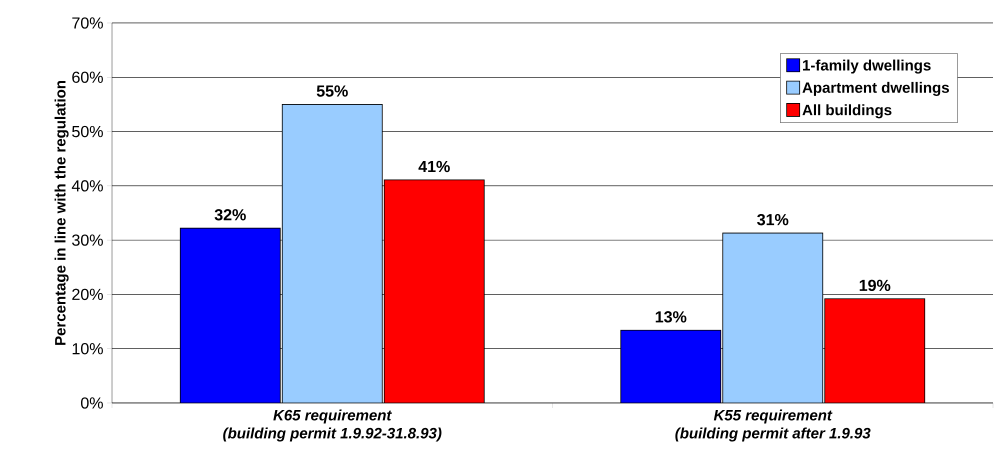 Image resolution: width=996 pixels, height=452 pixels. What do you see at coordinates (434, 166) in the screenshot?
I see `data-label: 41%` at bounding box center [434, 166].